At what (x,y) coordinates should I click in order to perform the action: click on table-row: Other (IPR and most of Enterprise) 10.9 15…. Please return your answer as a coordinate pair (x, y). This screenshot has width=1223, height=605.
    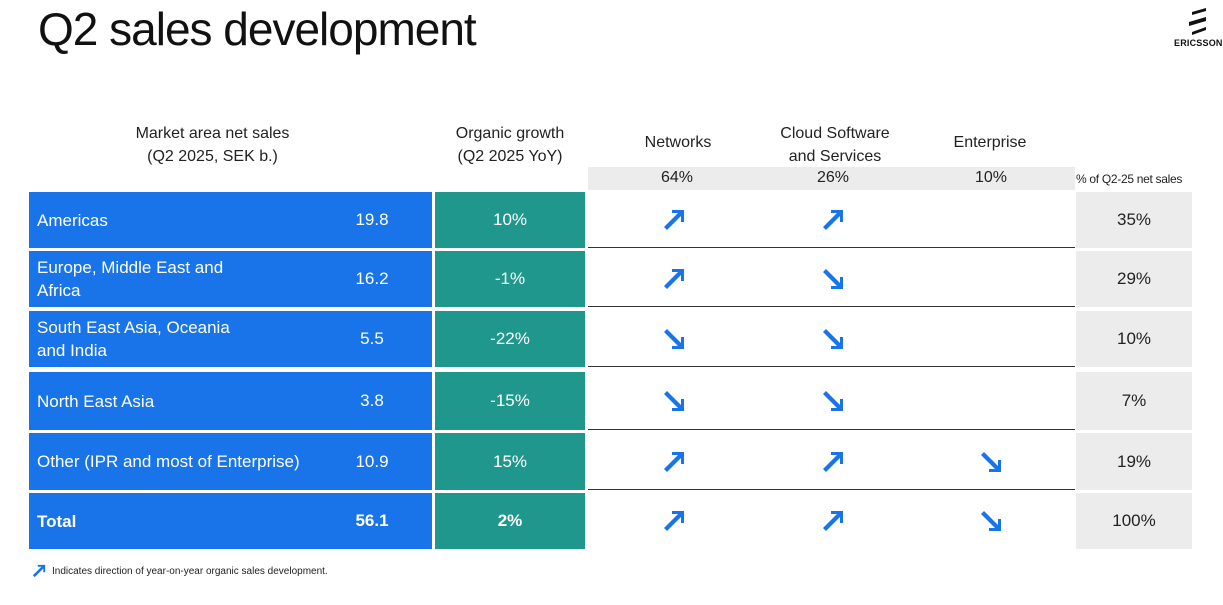
    Looking at the image, I should click on (611, 461).